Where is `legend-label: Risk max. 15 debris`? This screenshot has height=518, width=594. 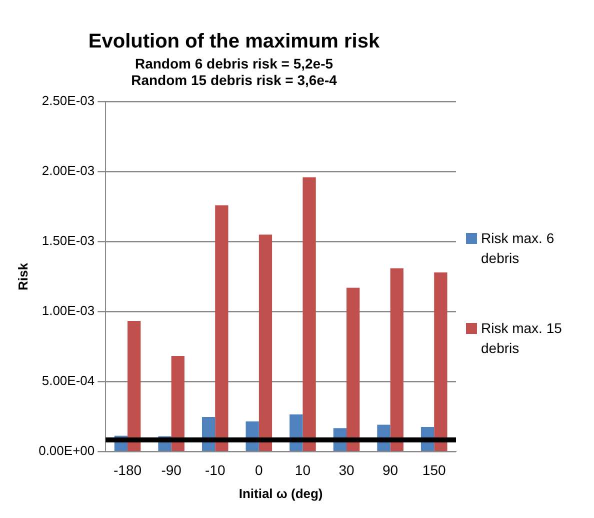
legend-label: Risk max. 15 debris is located at coordinates (522, 338).